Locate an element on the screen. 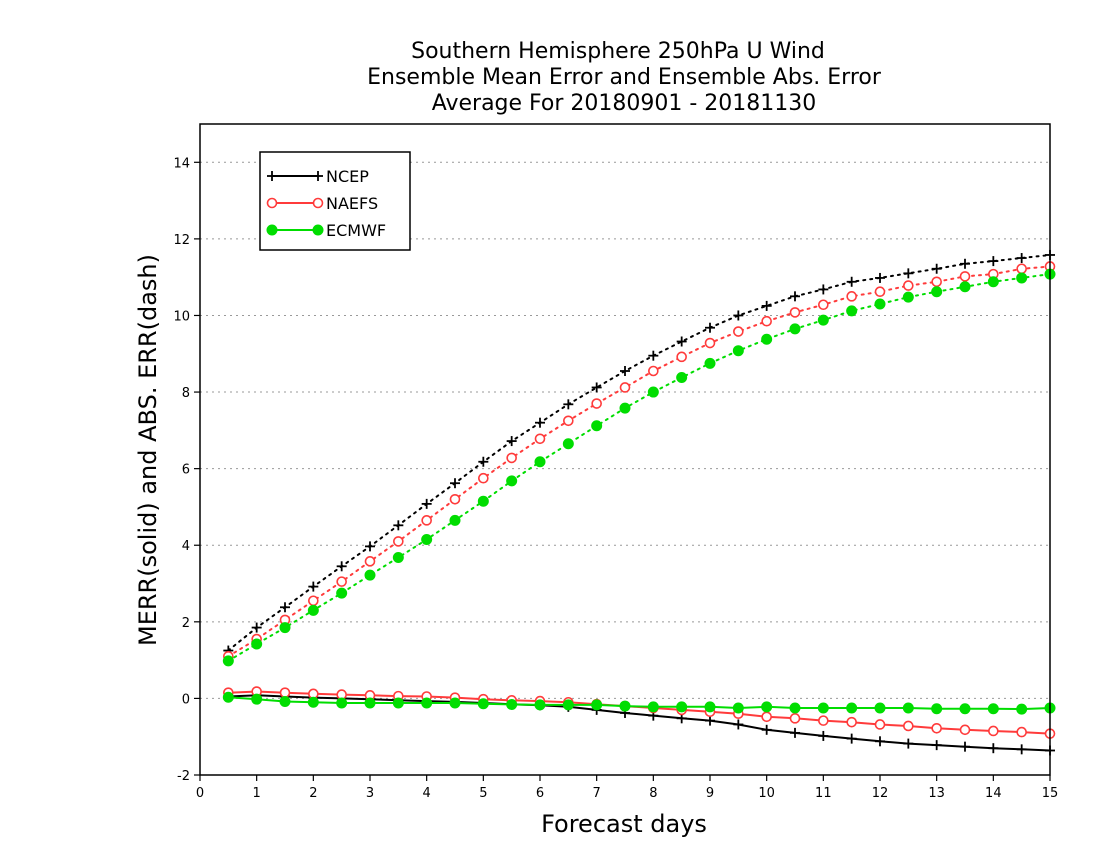 The width and height of the screenshot is (1100, 850). legend-item-naefs: NAEFS is located at coordinates (322, 203).